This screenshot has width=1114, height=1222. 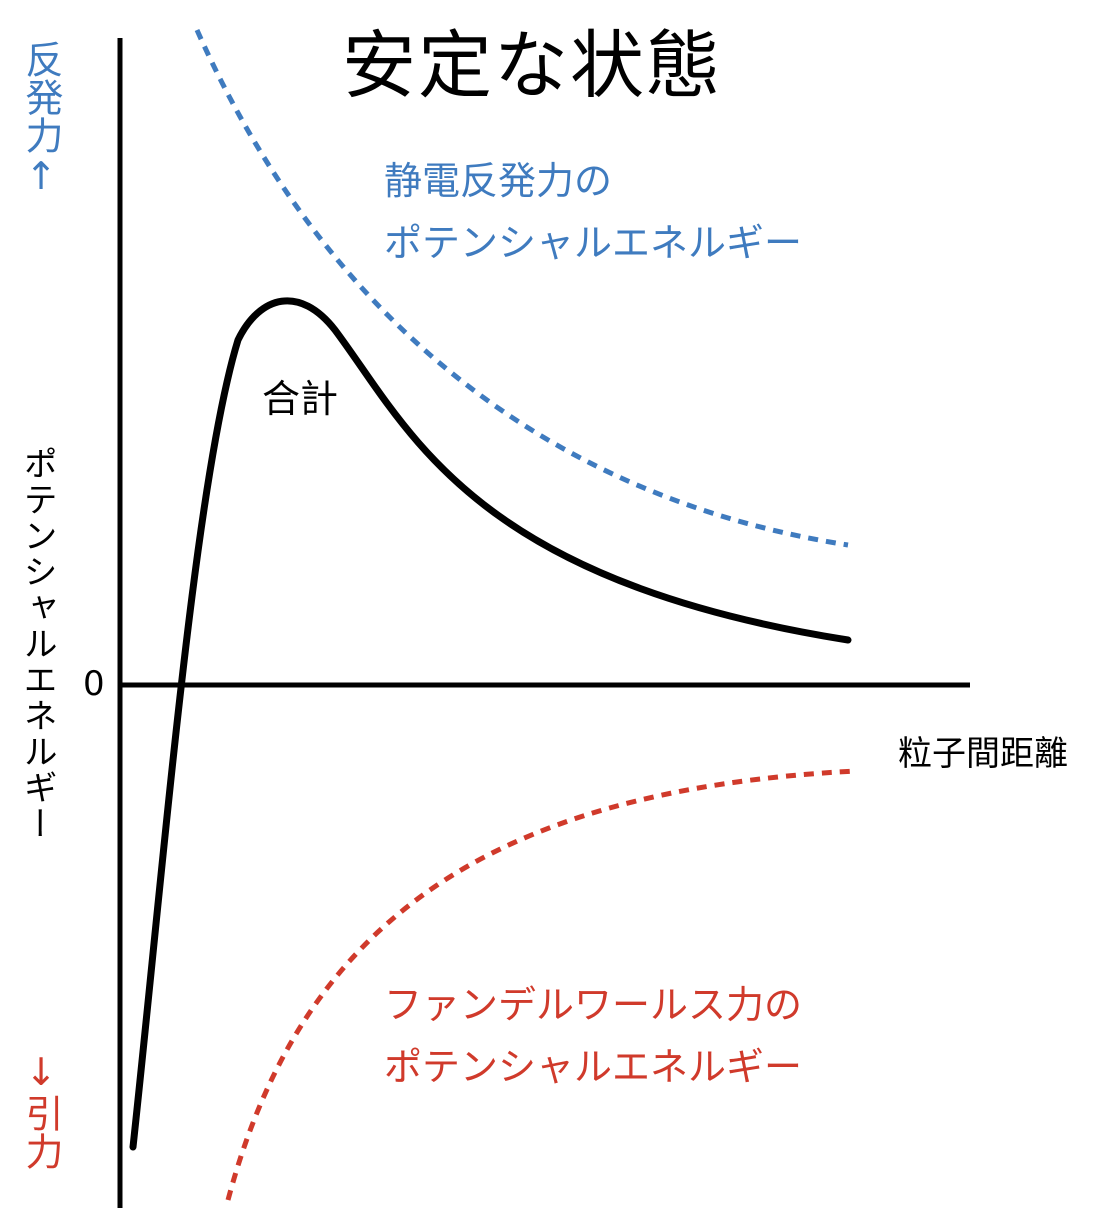 I want to click on repulsion-direction-label: 反発力↑, so click(x=41, y=119).